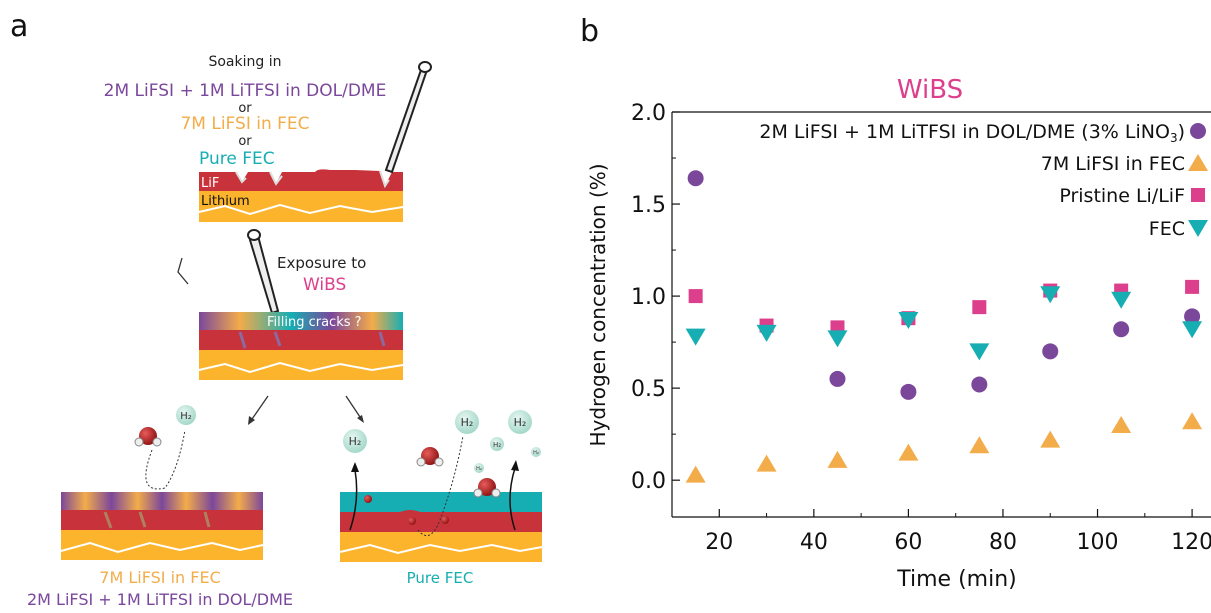  Describe the element at coordinates (245, 108) in the screenshot. I see `or-1-text: or` at that location.